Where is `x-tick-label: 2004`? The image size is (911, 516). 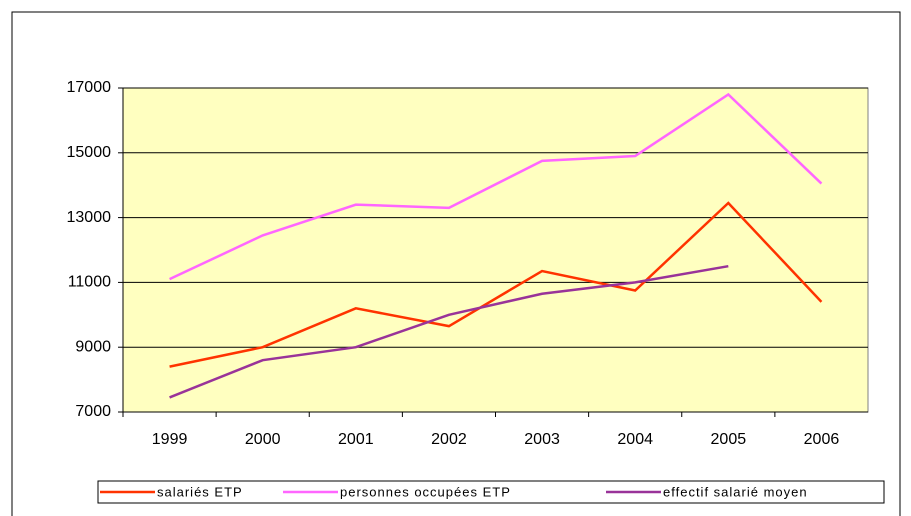 x-tick-label: 2004 is located at coordinates (635, 439).